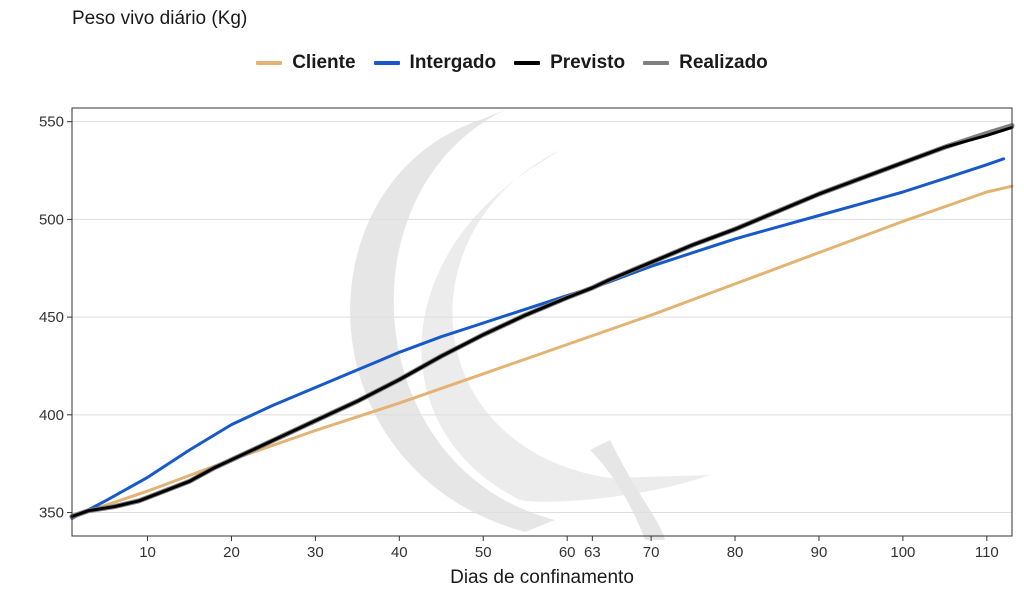 The width and height of the screenshot is (1024, 597). Describe the element at coordinates (723, 62) in the screenshot. I see `legend-label-realizado: Realizado` at that location.